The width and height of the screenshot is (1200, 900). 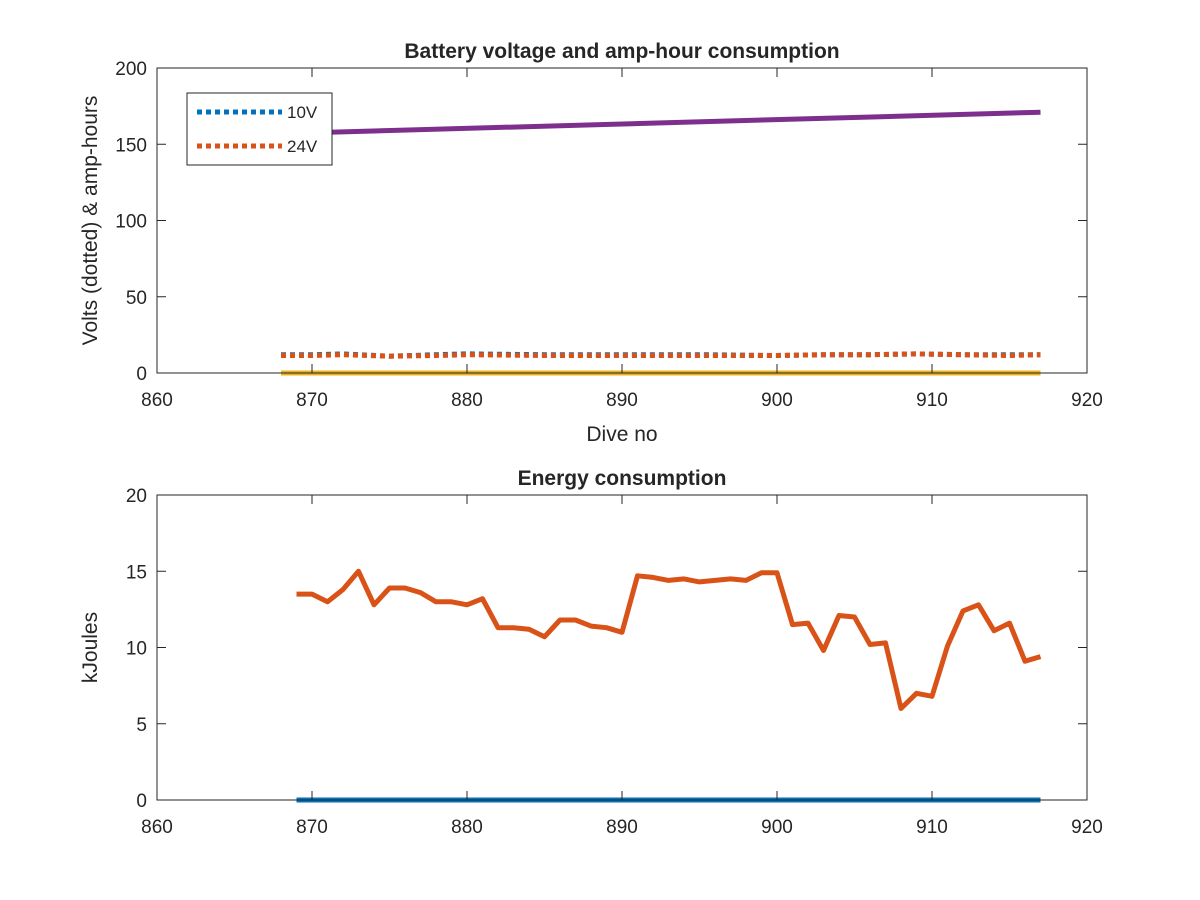 I want to click on y-tick-label: 200, so click(x=131, y=69).